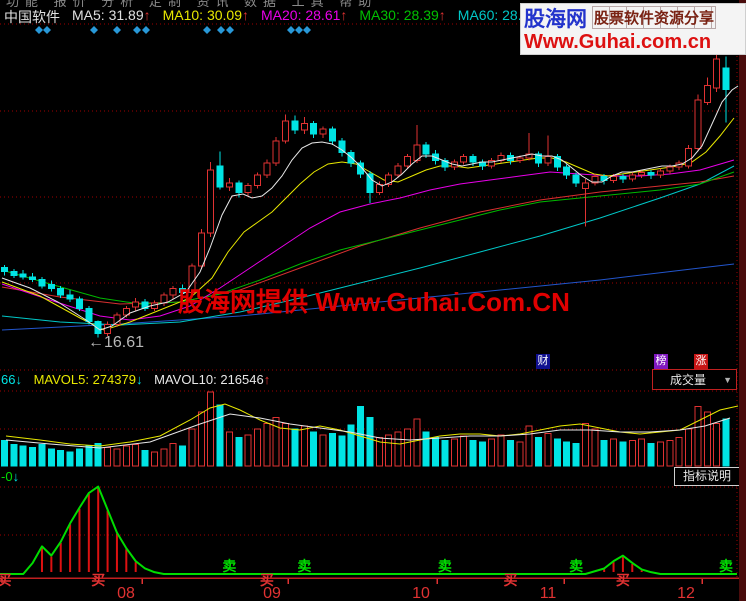 The width and height of the screenshot is (746, 601). What do you see at coordinates (372, 426) in the screenshot?
I see `mavol-lines` at bounding box center [372, 426].